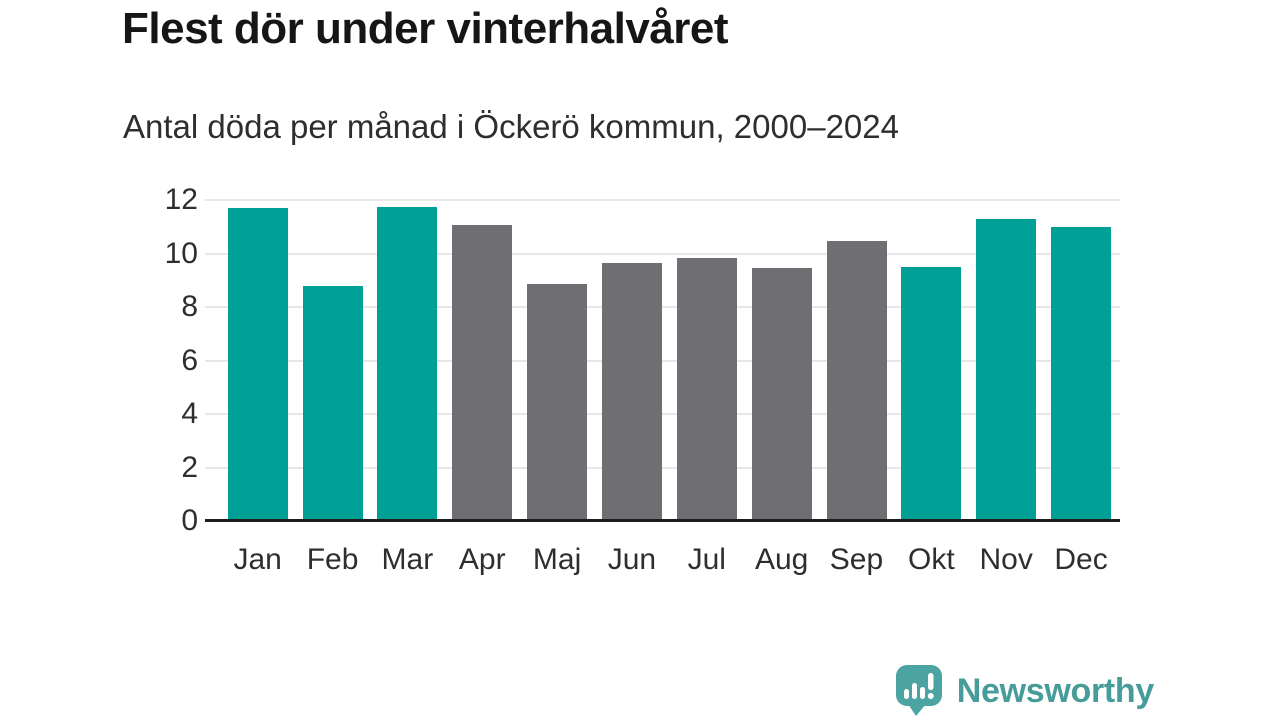  What do you see at coordinates (662, 561) in the screenshot?
I see `x-axis-labels: Jan Feb Mar Apr Maj Jun Jul Aug Sep Okt Nov Dec` at bounding box center [662, 561].